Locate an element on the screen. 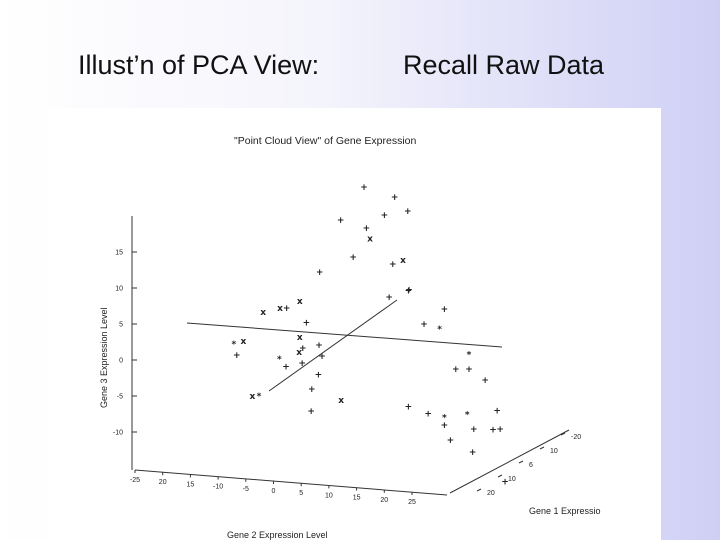 Image resolution: width=720 pixels, height=540 pixels. slide-title-right: Recall Raw Data is located at coordinates (504, 65).